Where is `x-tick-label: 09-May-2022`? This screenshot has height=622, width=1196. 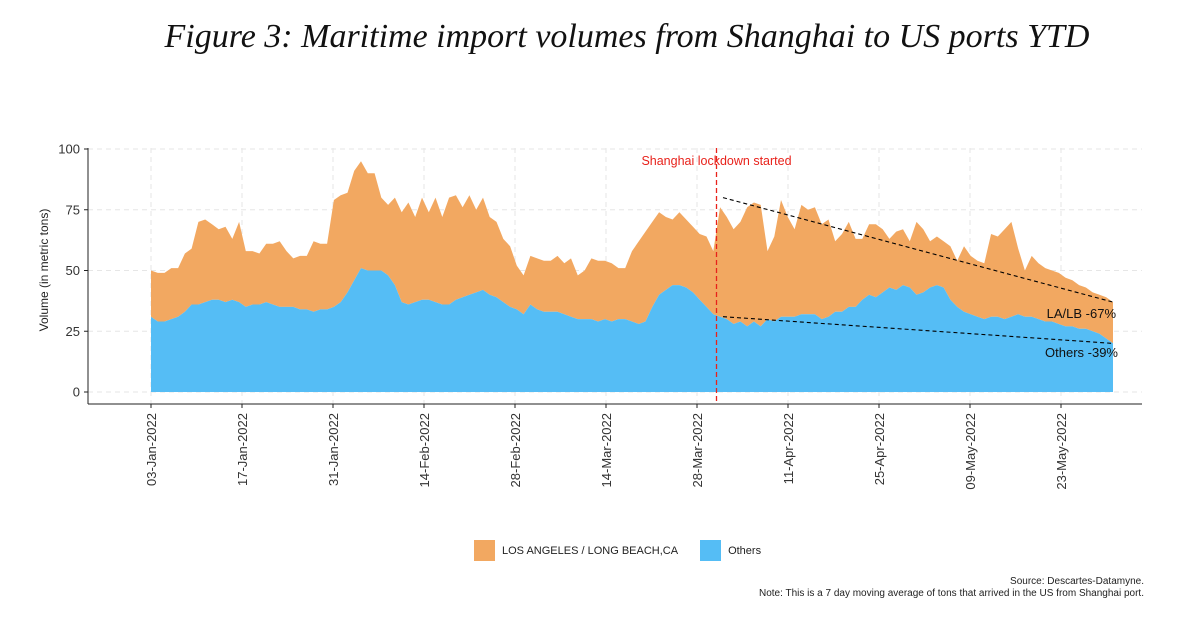 x-tick-label: 09-May-2022 is located at coordinates (970, 451).